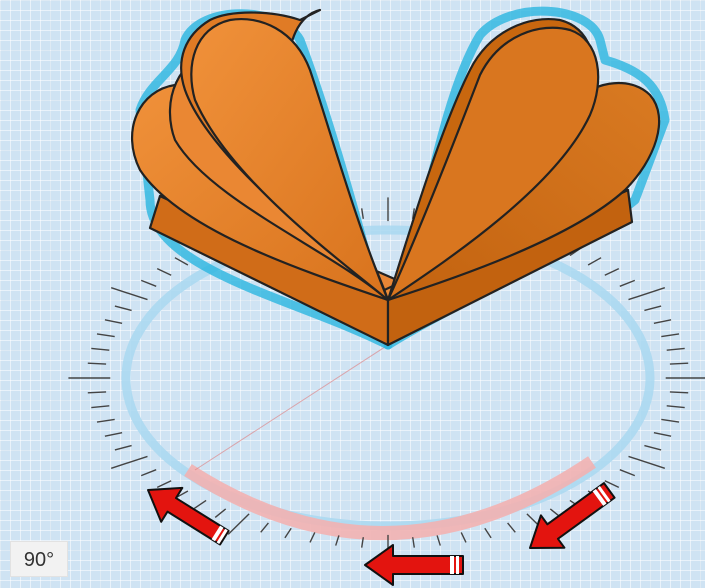 Image resolution: width=705 pixels, height=588 pixels. What do you see at coordinates (572, 515) in the screenshot?
I see `red-arrow-right` at bounding box center [572, 515].